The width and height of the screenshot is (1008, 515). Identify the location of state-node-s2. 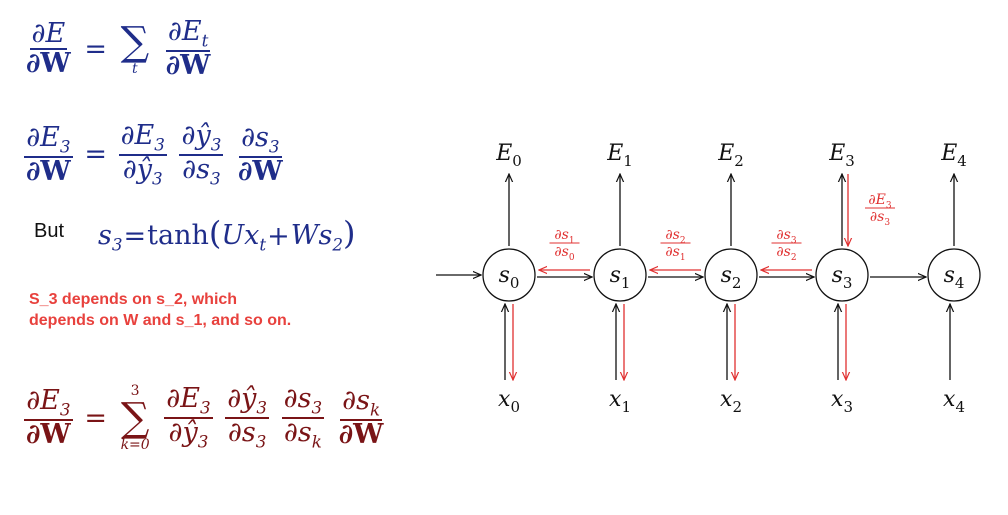
(731, 275).